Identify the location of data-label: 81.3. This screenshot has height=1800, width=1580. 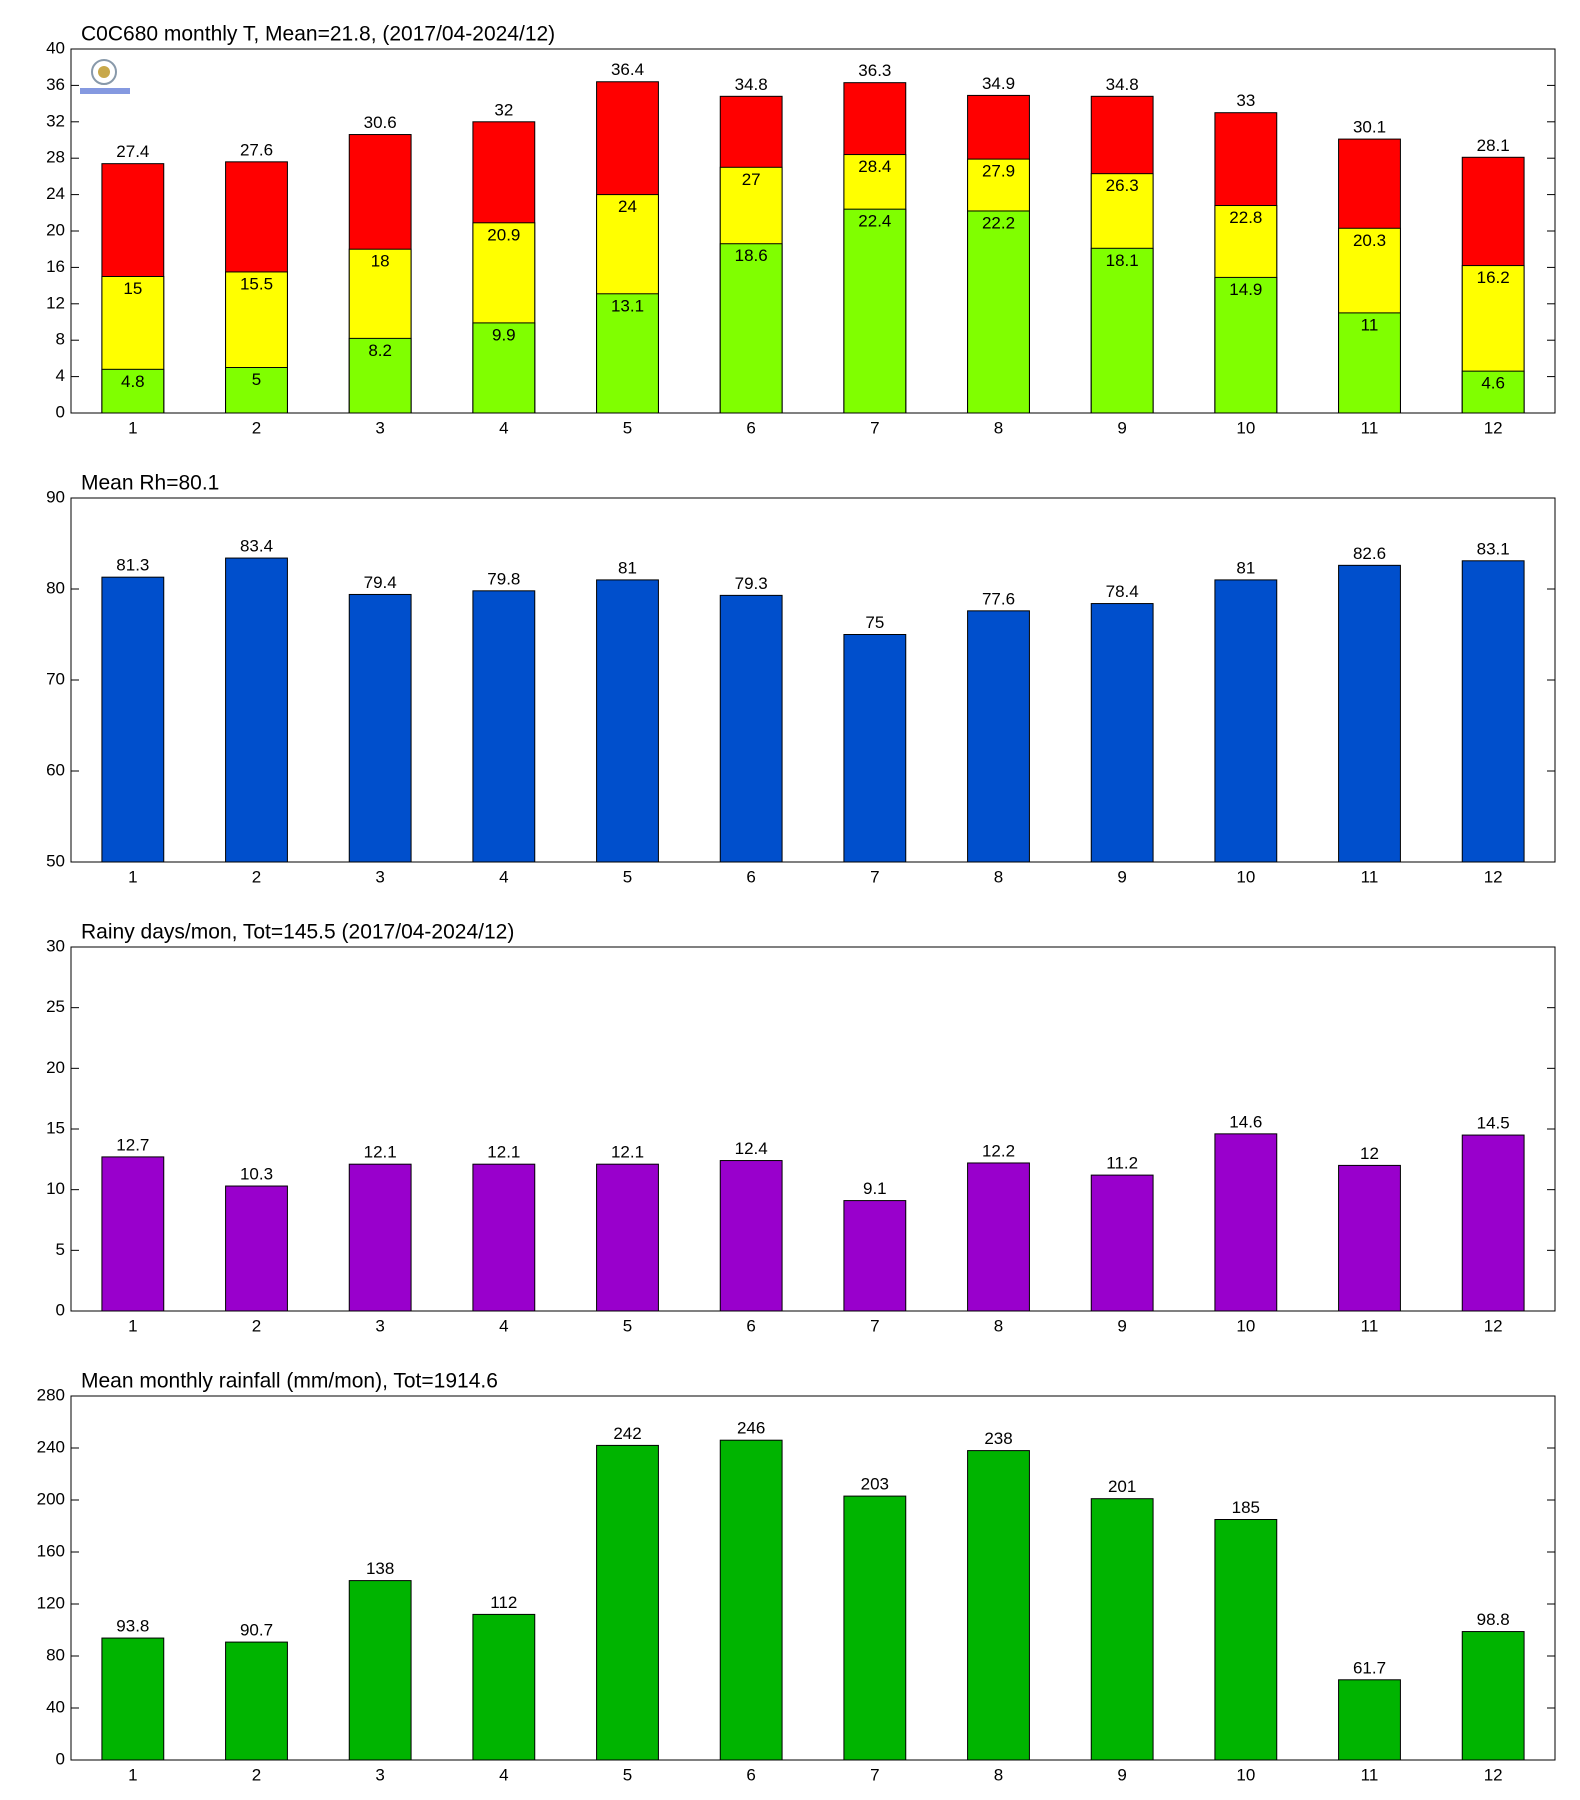
(132, 565).